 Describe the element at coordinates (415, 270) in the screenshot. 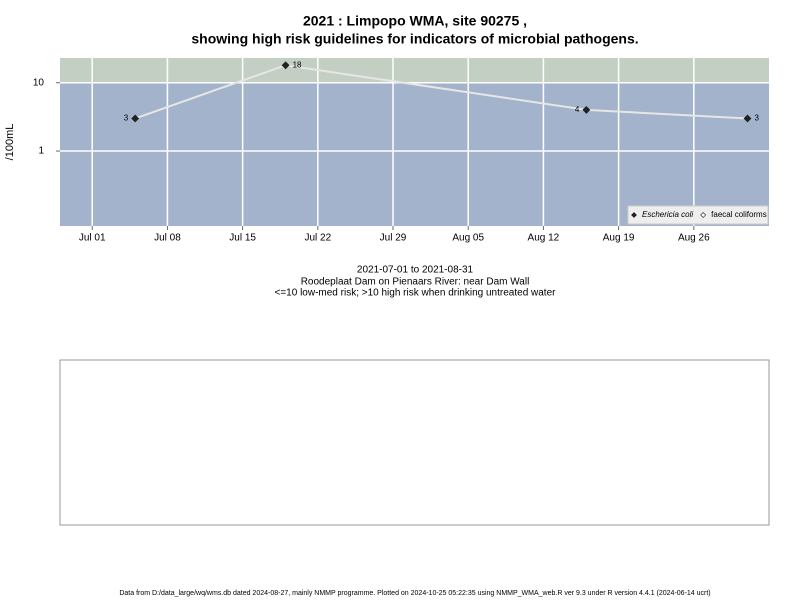

I see `subtitle: 2021-07-01 to 2021-08-31` at that location.